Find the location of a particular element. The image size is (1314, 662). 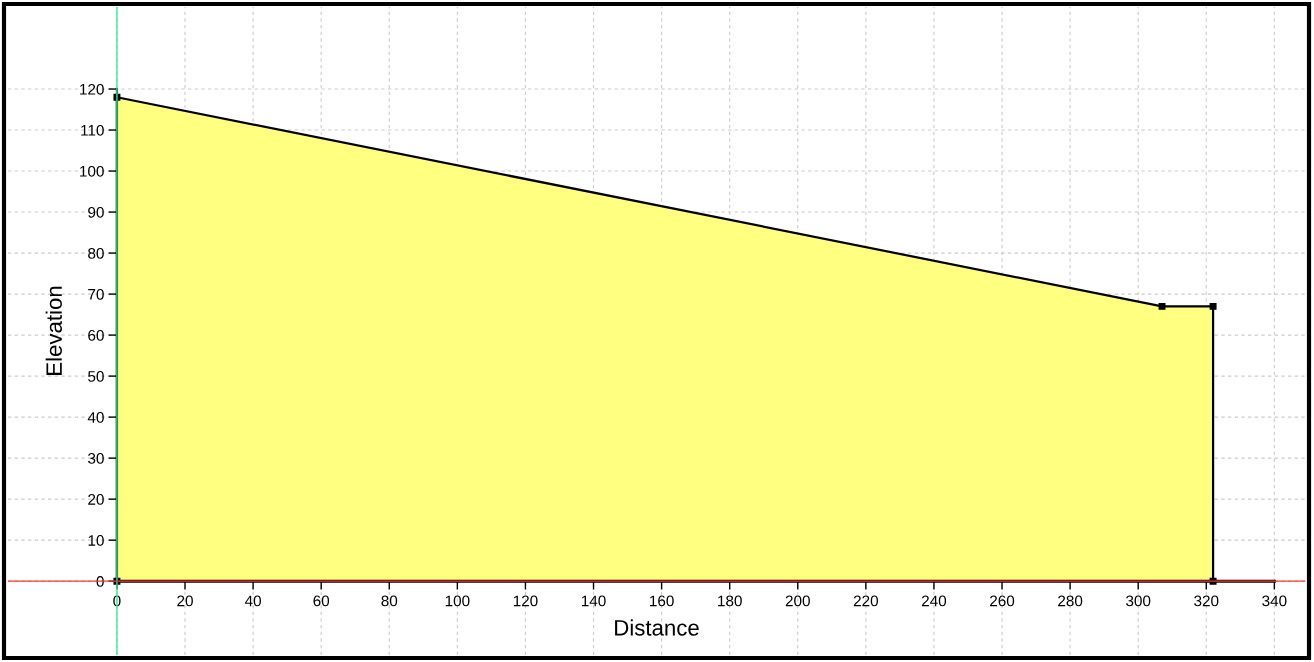

x-tick-label: 20 is located at coordinates (185, 601).